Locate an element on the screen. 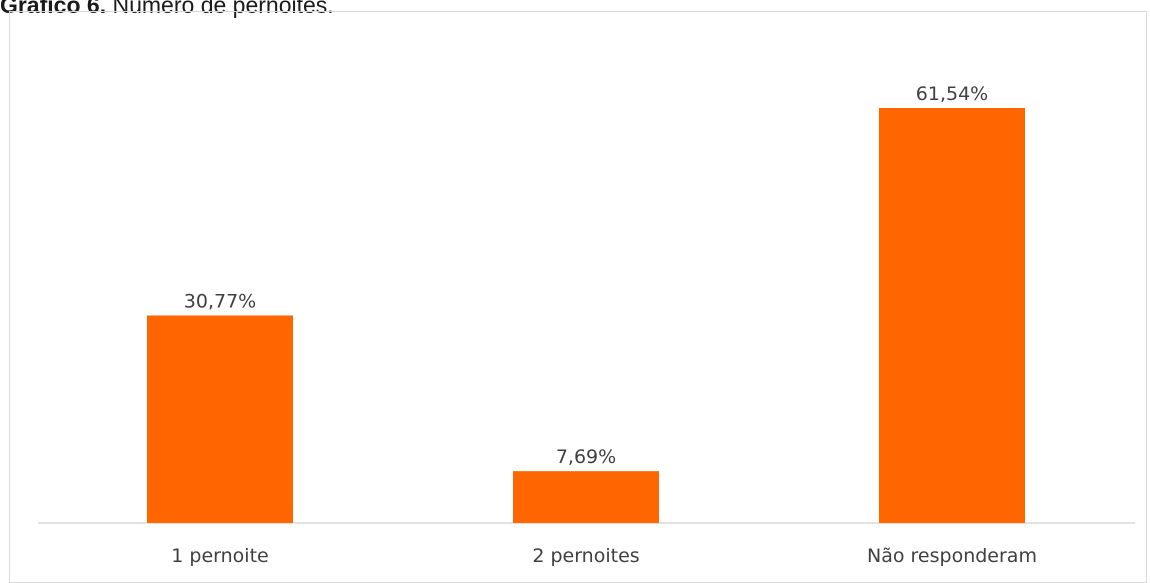 The width and height of the screenshot is (1150, 583). value-label-2-pernoites: 7,69% is located at coordinates (586, 457).